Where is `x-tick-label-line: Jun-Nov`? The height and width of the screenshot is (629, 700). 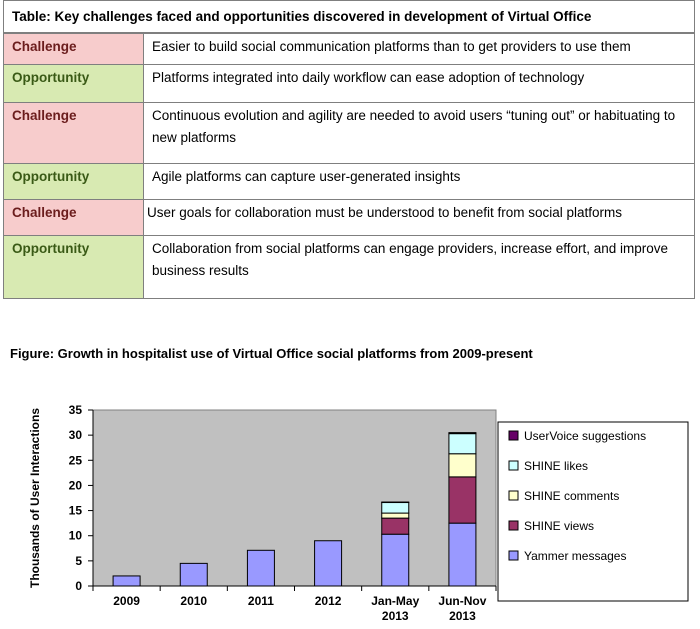
x-tick-label-line: Jun-Nov is located at coordinates (462, 601).